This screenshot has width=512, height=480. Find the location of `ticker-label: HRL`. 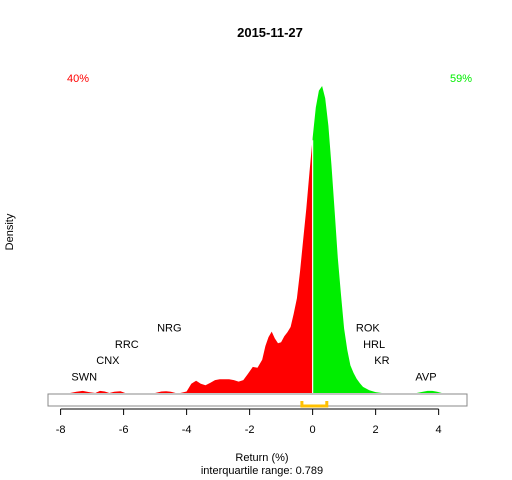

ticker-label: HRL is located at coordinates (374, 345).